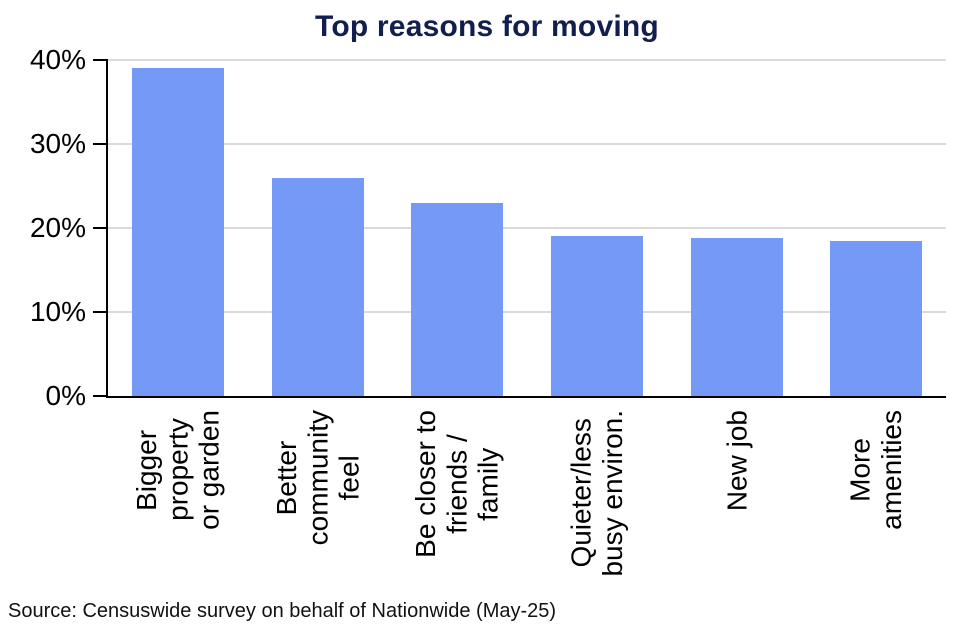 This screenshot has width=974, height=636. I want to click on x-axis-label: Be closer to friends / family, so click(457, 484).